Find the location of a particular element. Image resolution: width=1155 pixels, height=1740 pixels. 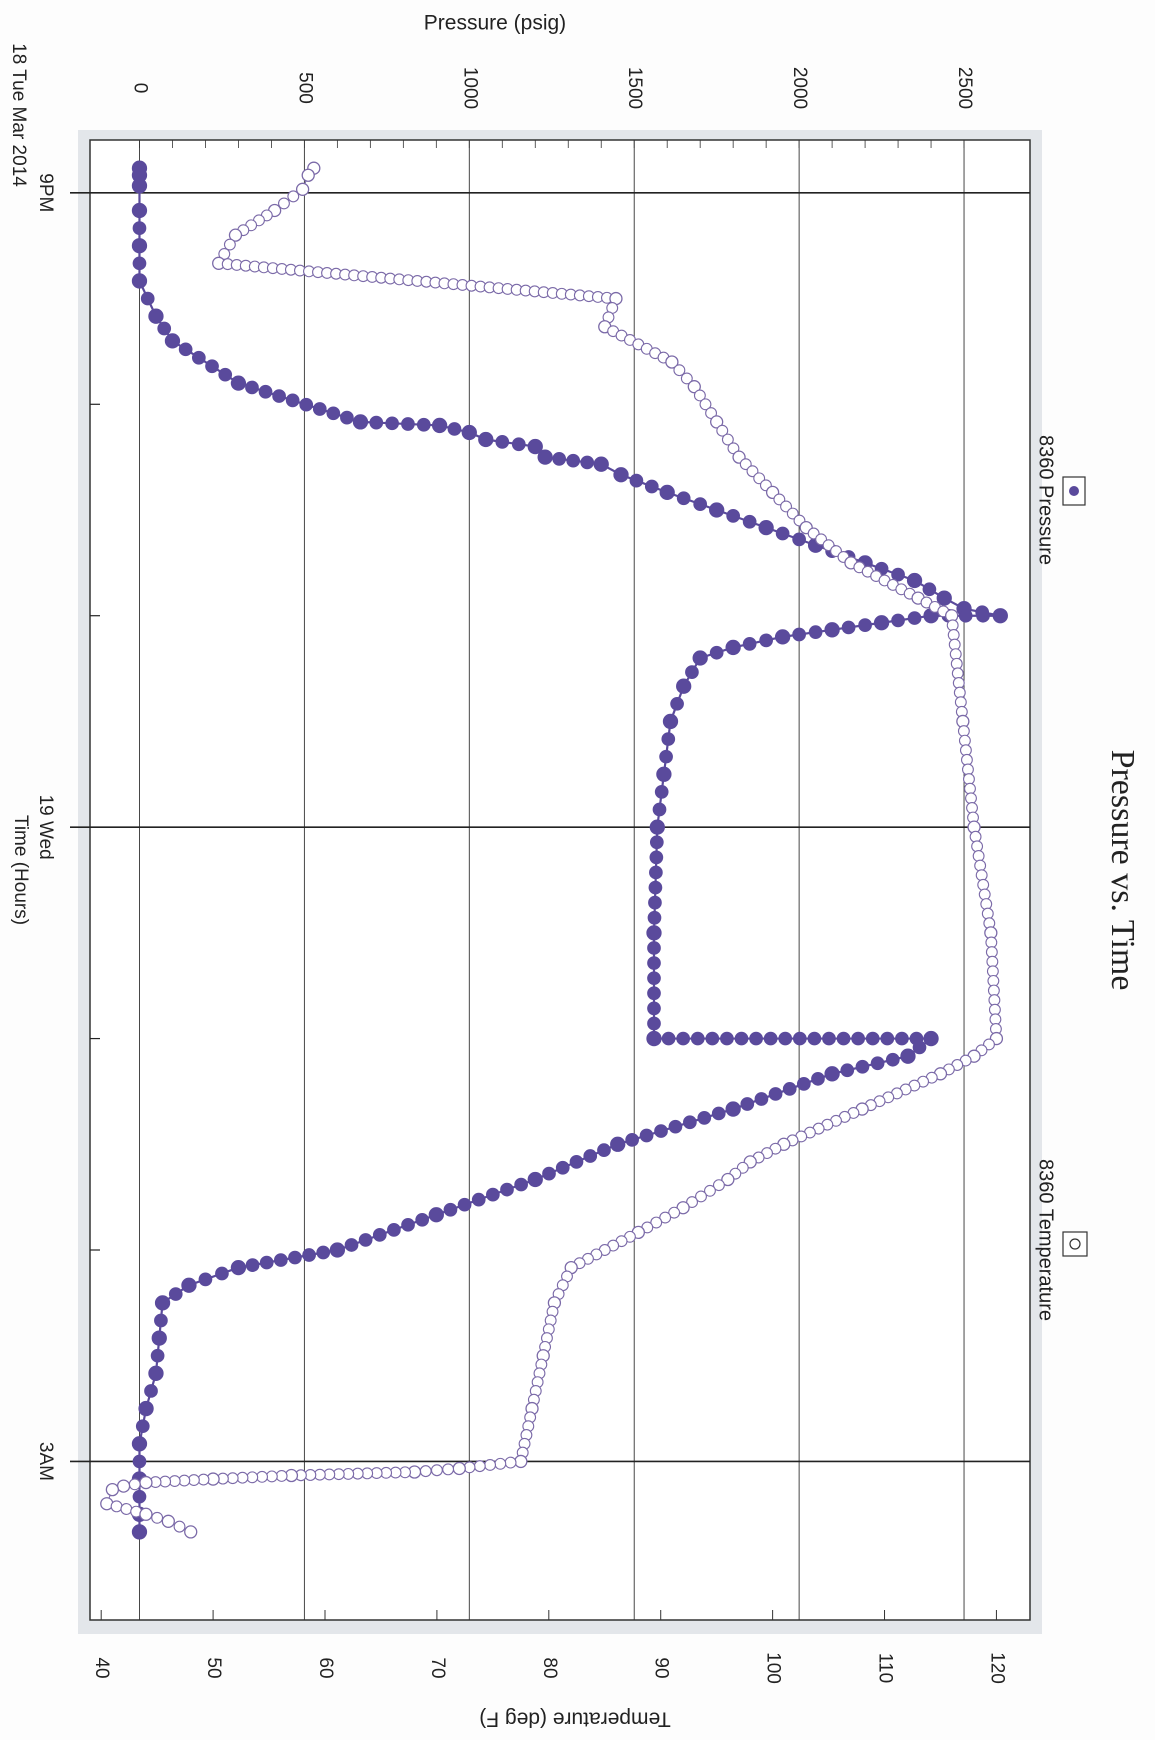

temperature-tick-label: 70 is located at coordinates (437, 1667).